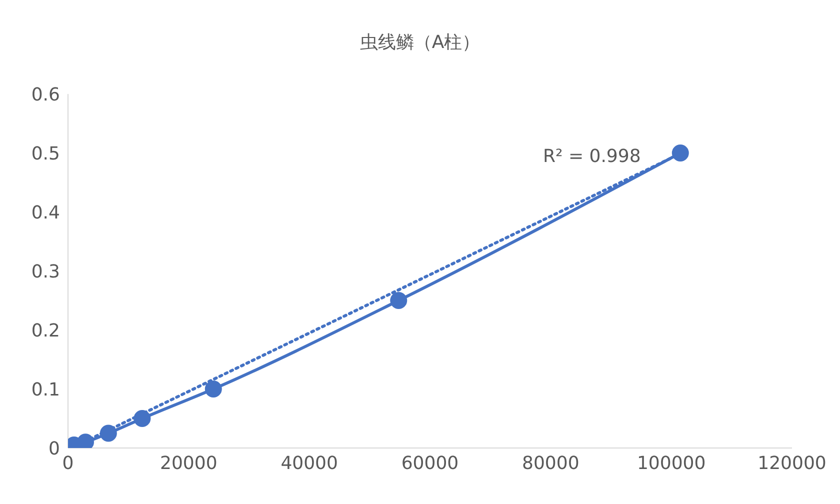 The height and width of the screenshot is (504, 840). I want to click on x-tick-label: 0, so click(68, 463).